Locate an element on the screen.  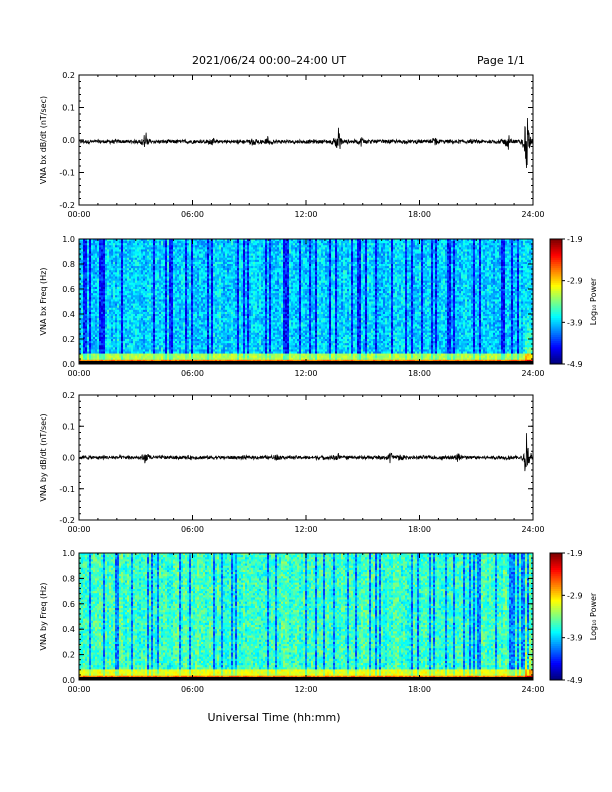
y-axis-label: VNA bx dB/dt (nT/sec) is located at coordinates (43, 140).